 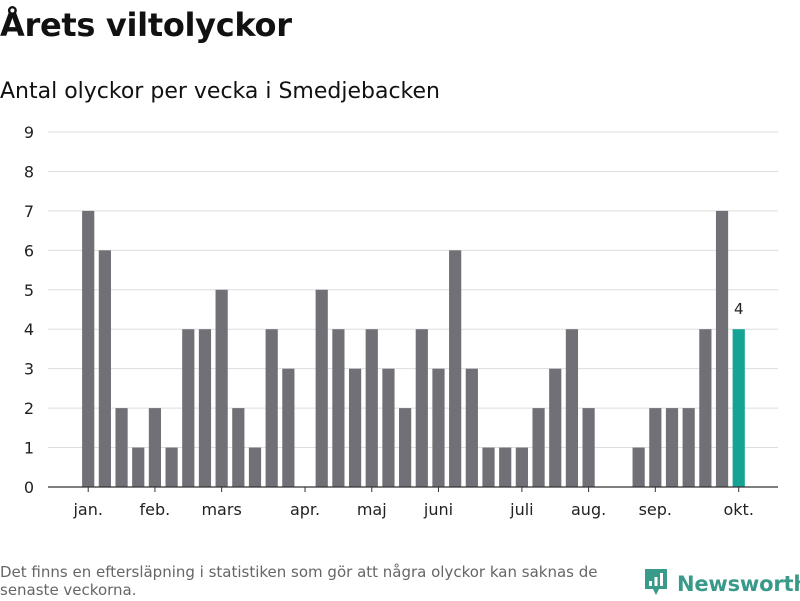 I want to click on chart-subtitle: Antal olyckor per vecka i Smedjebacken, so click(x=220, y=91).